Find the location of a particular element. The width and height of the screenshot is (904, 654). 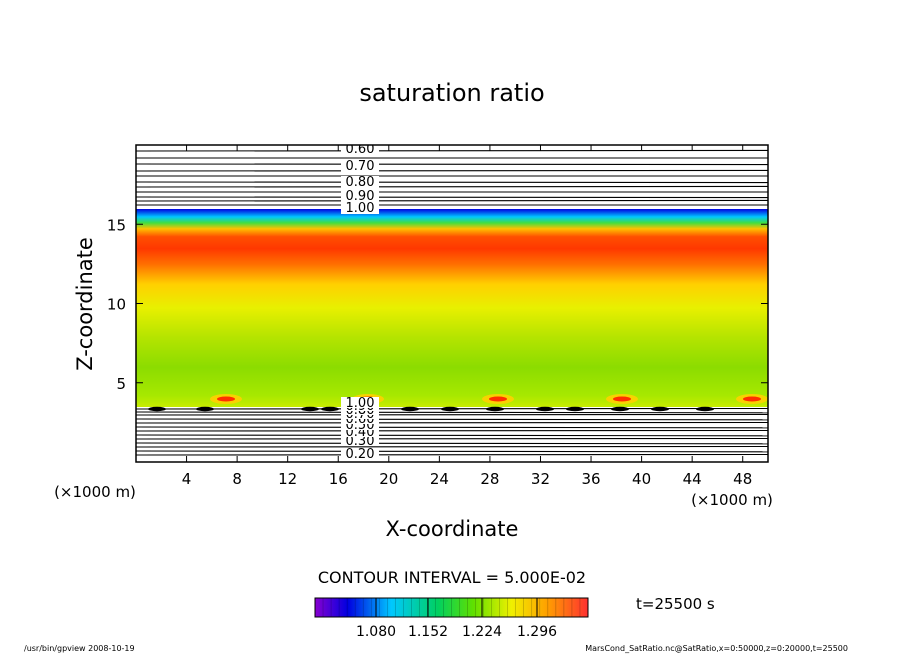

upper-contour-label: 1.00 is located at coordinates (360, 208).